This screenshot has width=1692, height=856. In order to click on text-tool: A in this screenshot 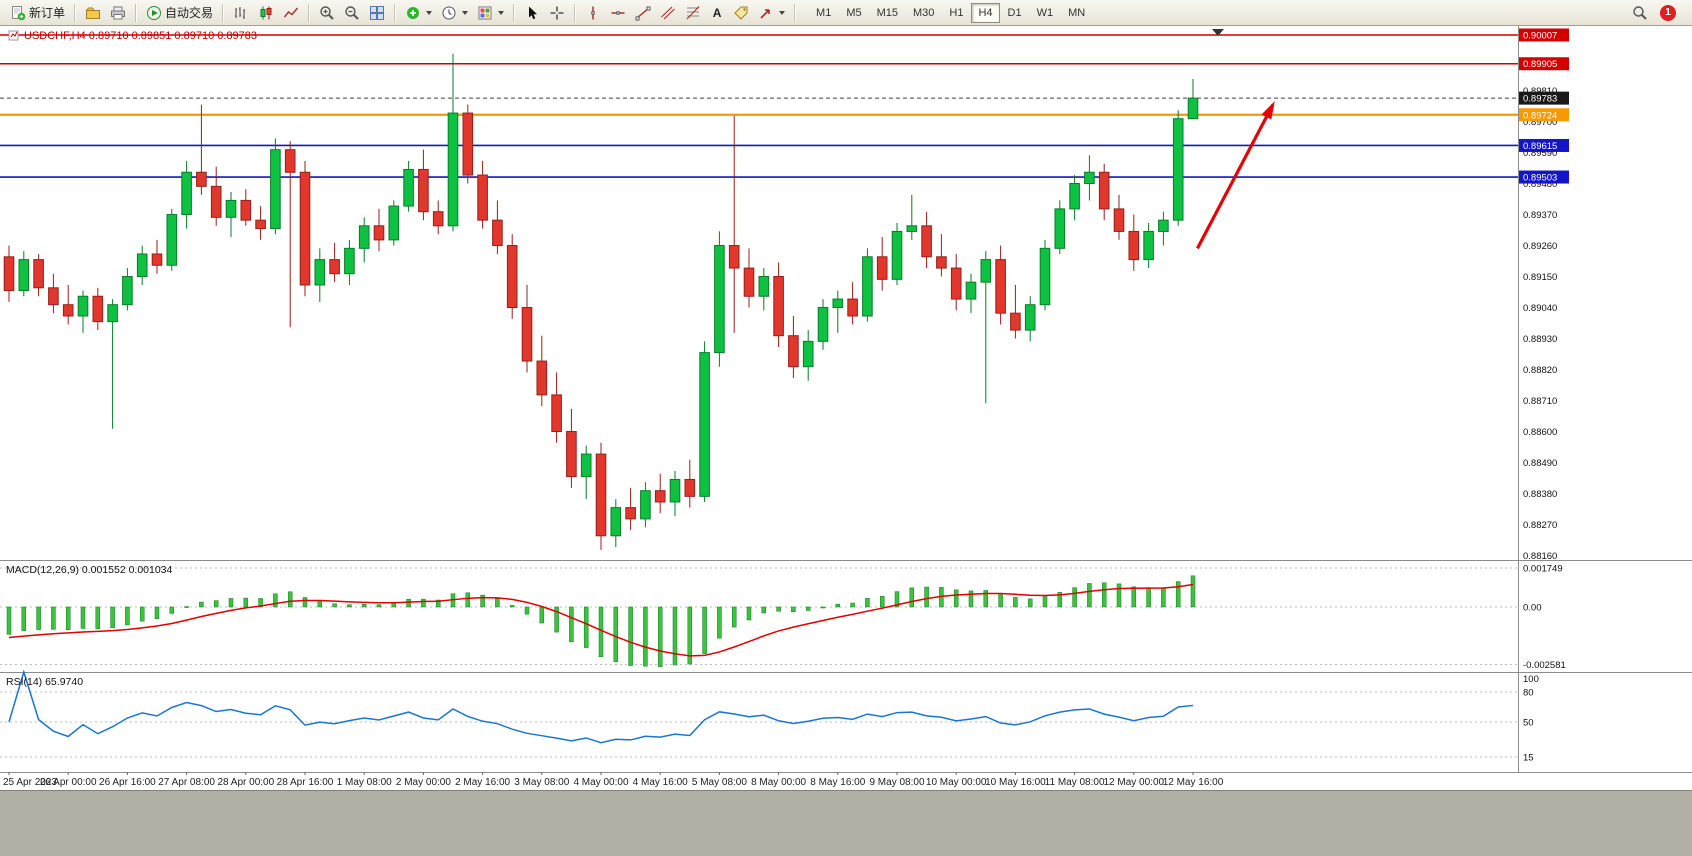, I will do `click(717, 13)`.